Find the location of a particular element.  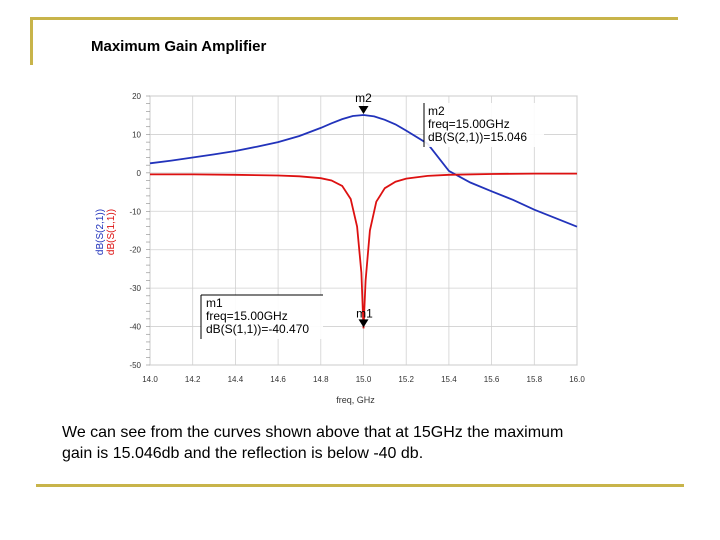

y-axis-label: dB(S(1,1)) is located at coordinates (111, 232).